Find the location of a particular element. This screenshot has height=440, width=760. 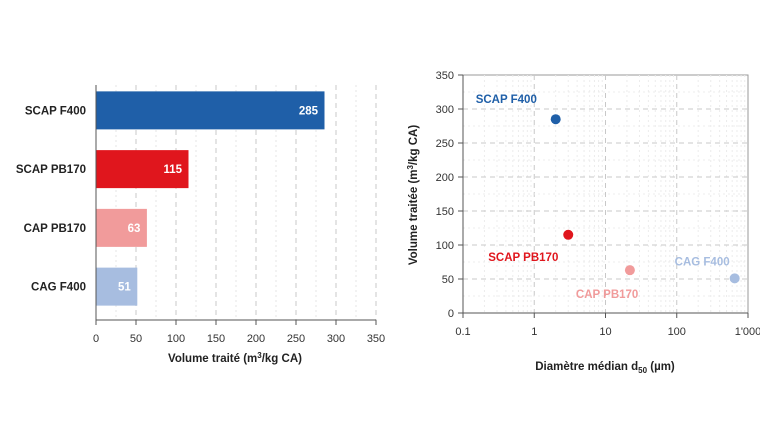

bar-x-tick-label: 50 is located at coordinates (136, 339).